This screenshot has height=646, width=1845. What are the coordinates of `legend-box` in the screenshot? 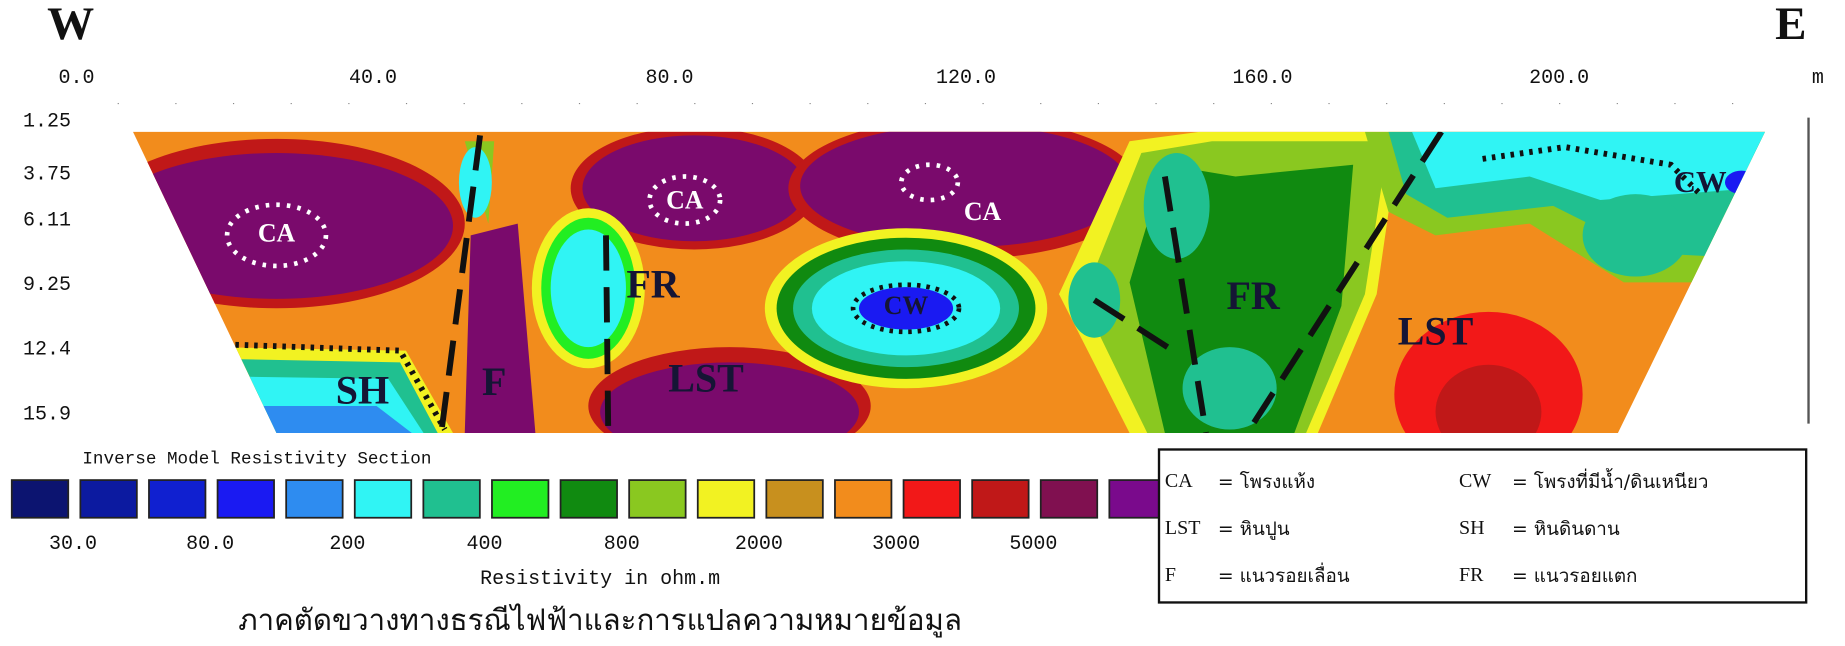 It's located at (1482, 526).